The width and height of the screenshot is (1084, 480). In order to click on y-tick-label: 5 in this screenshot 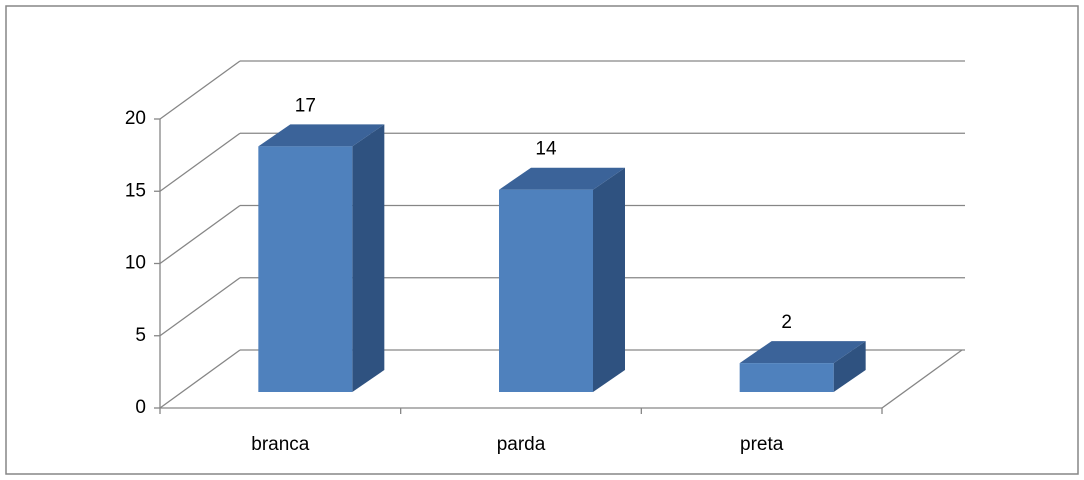, I will do `click(140, 335)`.